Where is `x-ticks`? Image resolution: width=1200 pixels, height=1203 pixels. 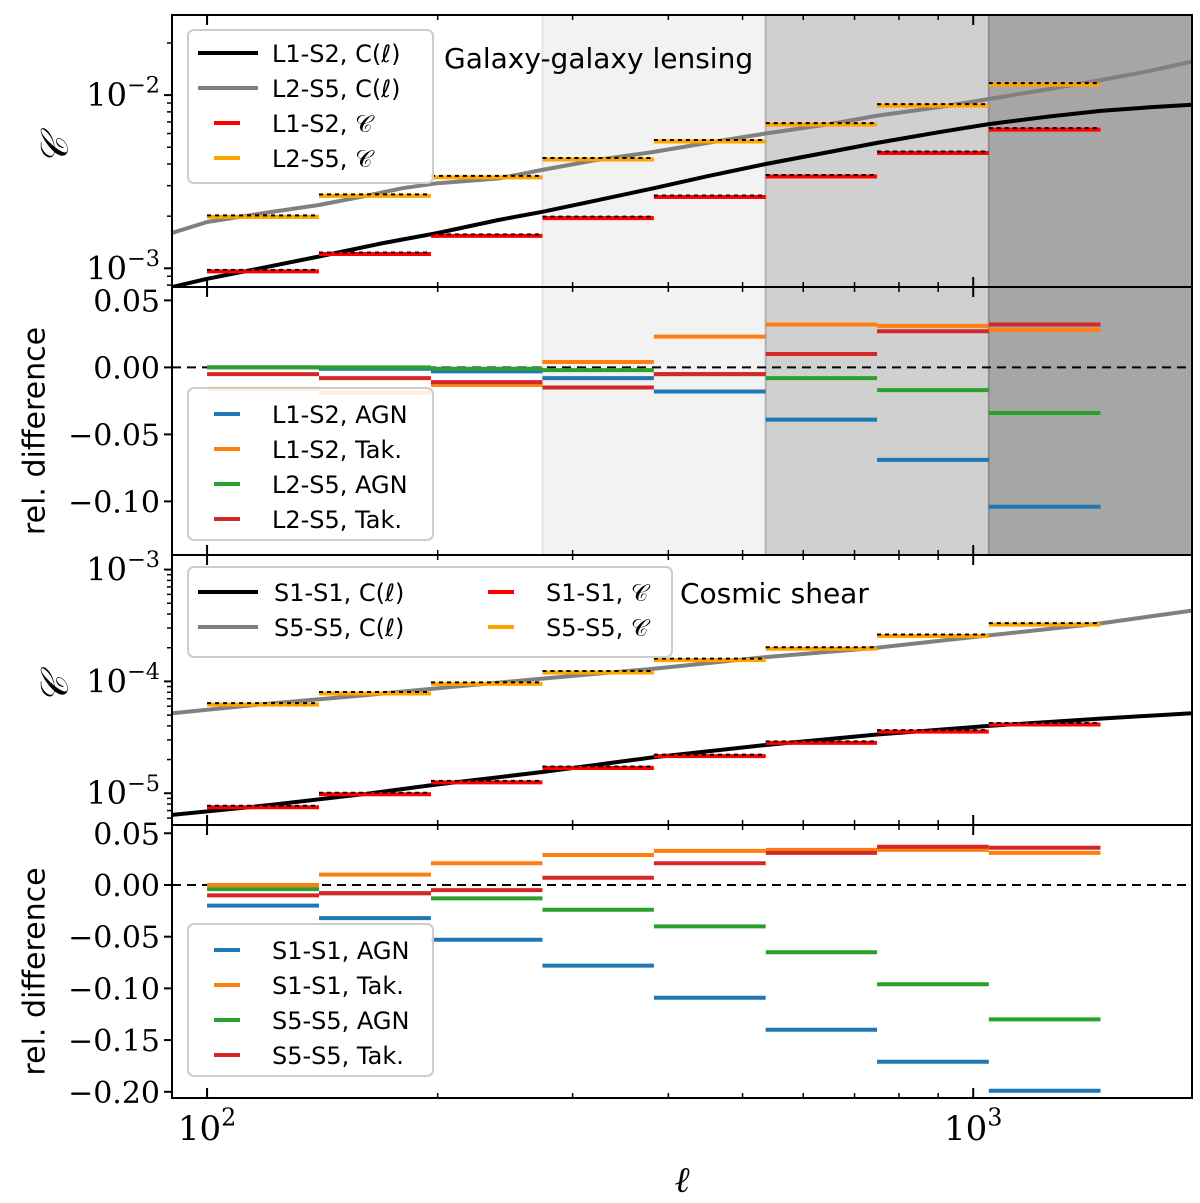 x-ticks is located at coordinates (590, 961).